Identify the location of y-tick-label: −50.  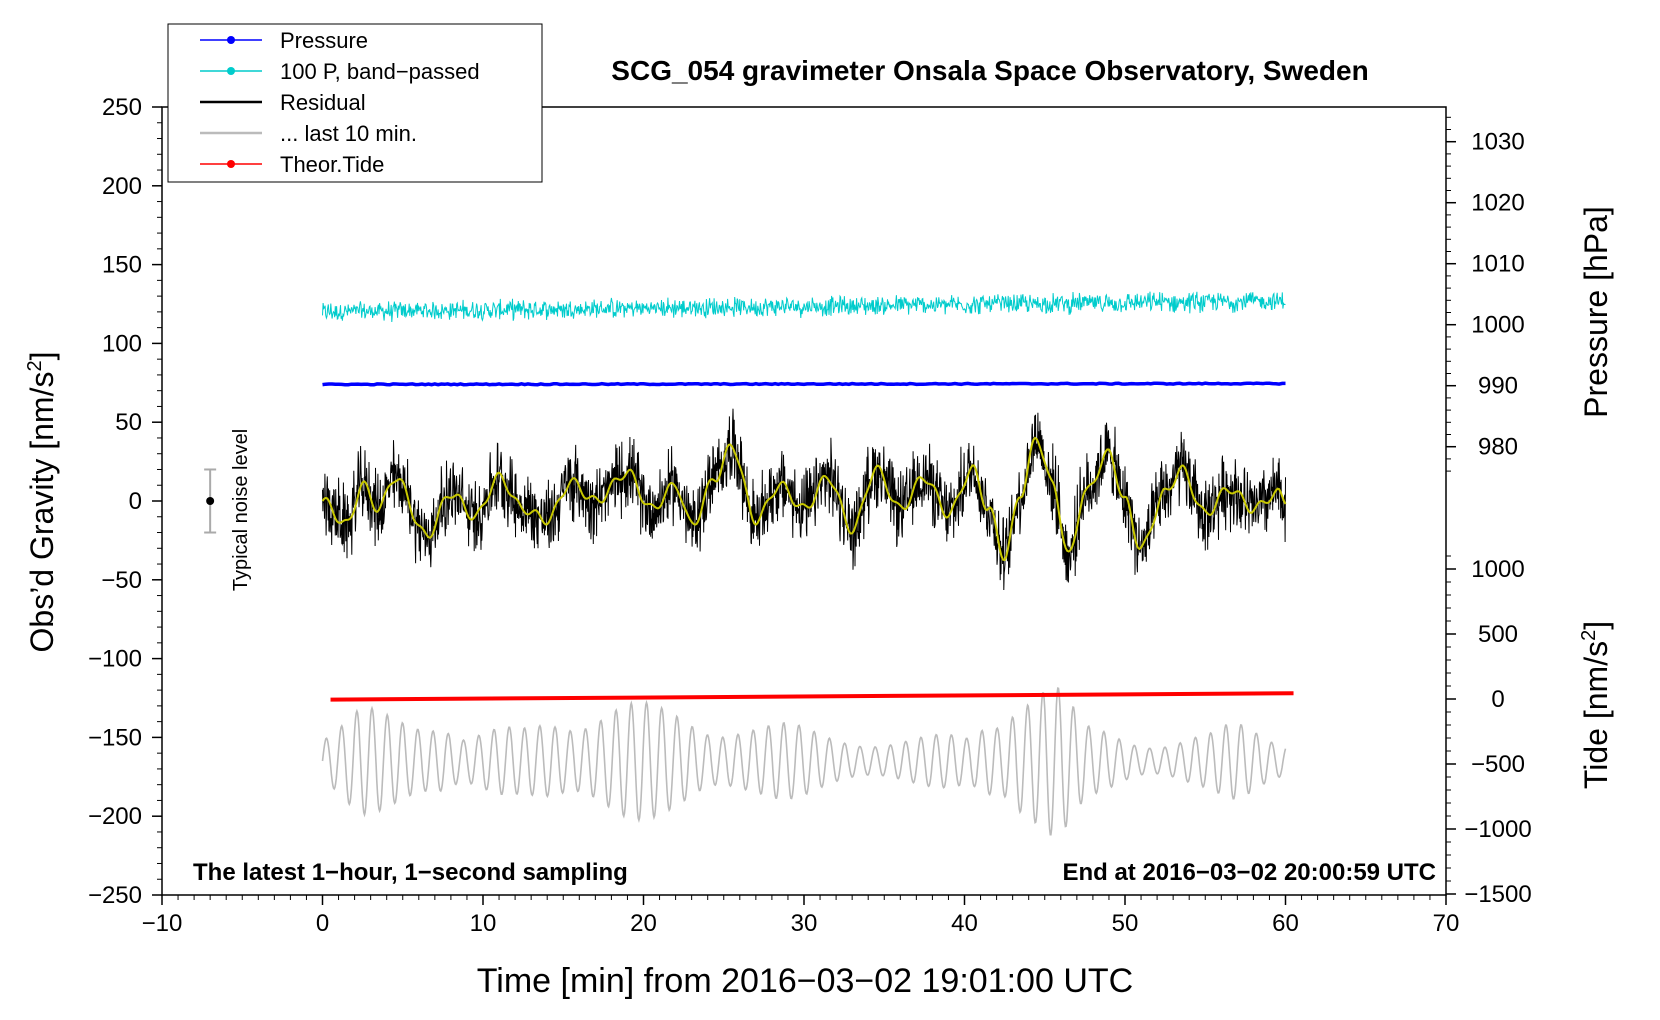
(121, 580).